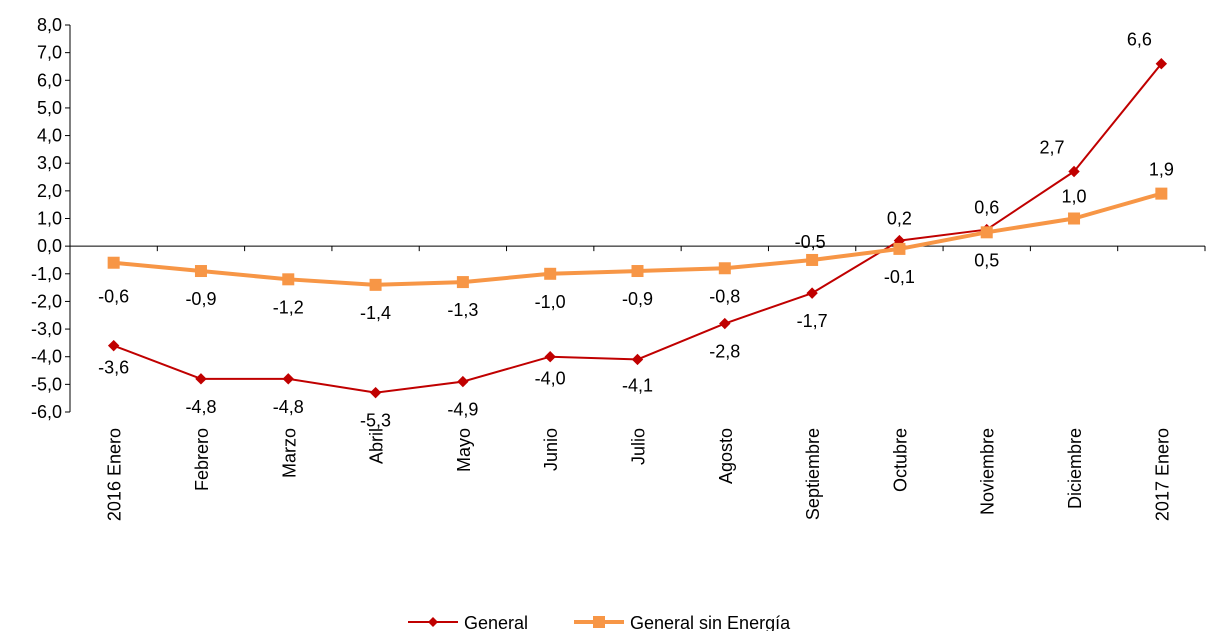  I want to click on general-sin-energia-data-label: -0,1, so click(899, 277).